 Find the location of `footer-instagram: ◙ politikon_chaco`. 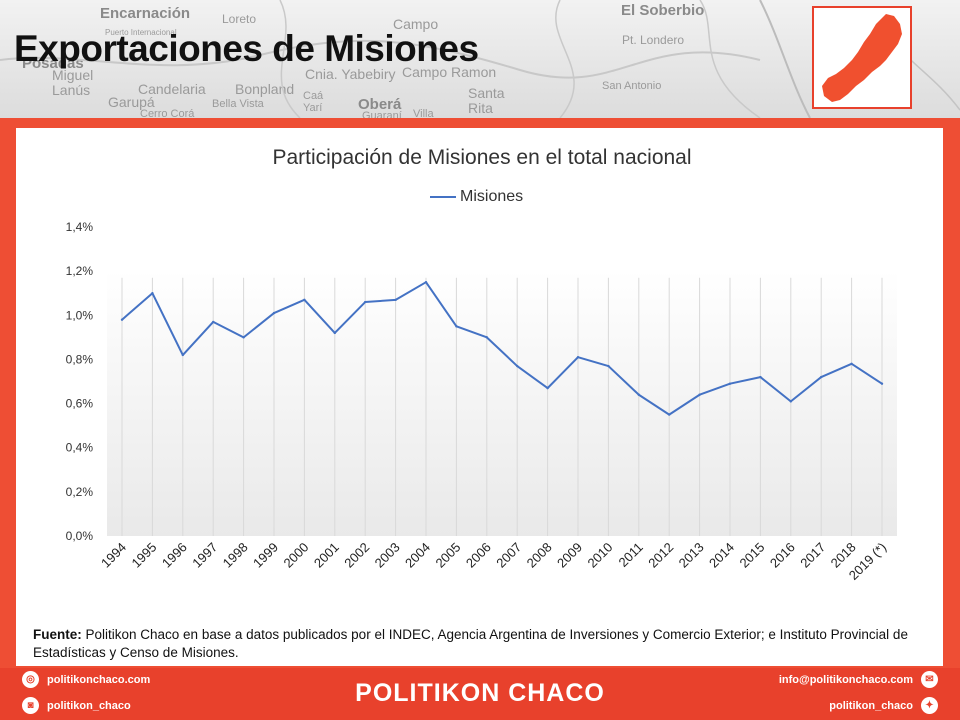

footer-instagram: ◙ politikon_chaco is located at coordinates (76, 705).